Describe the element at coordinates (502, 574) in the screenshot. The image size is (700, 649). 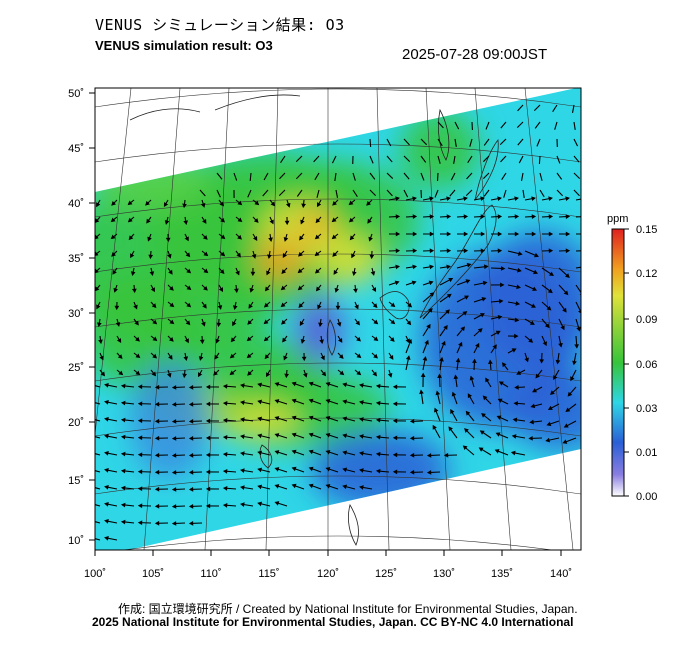
I see `lon-tick-label: 135˚` at that location.